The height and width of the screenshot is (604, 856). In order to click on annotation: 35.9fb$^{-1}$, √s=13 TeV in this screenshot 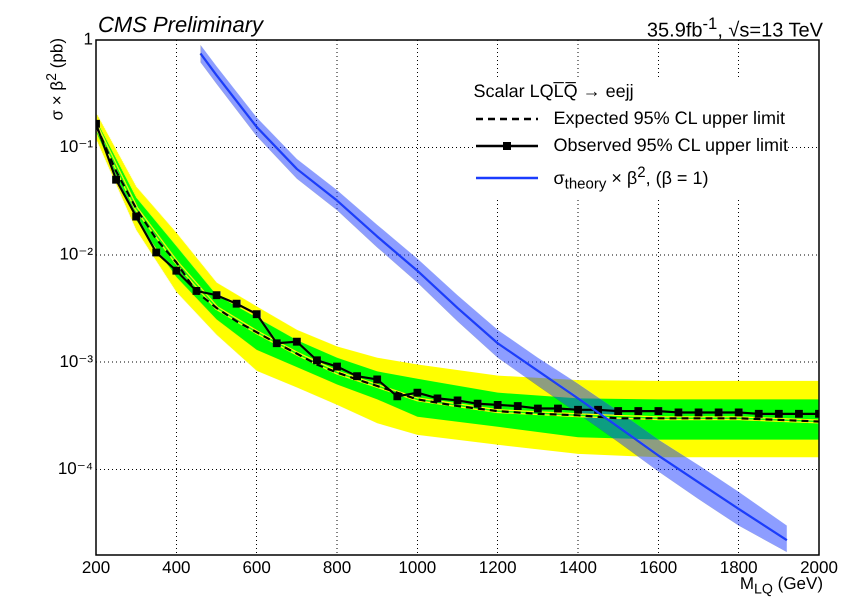, I will do `click(734, 28)`.